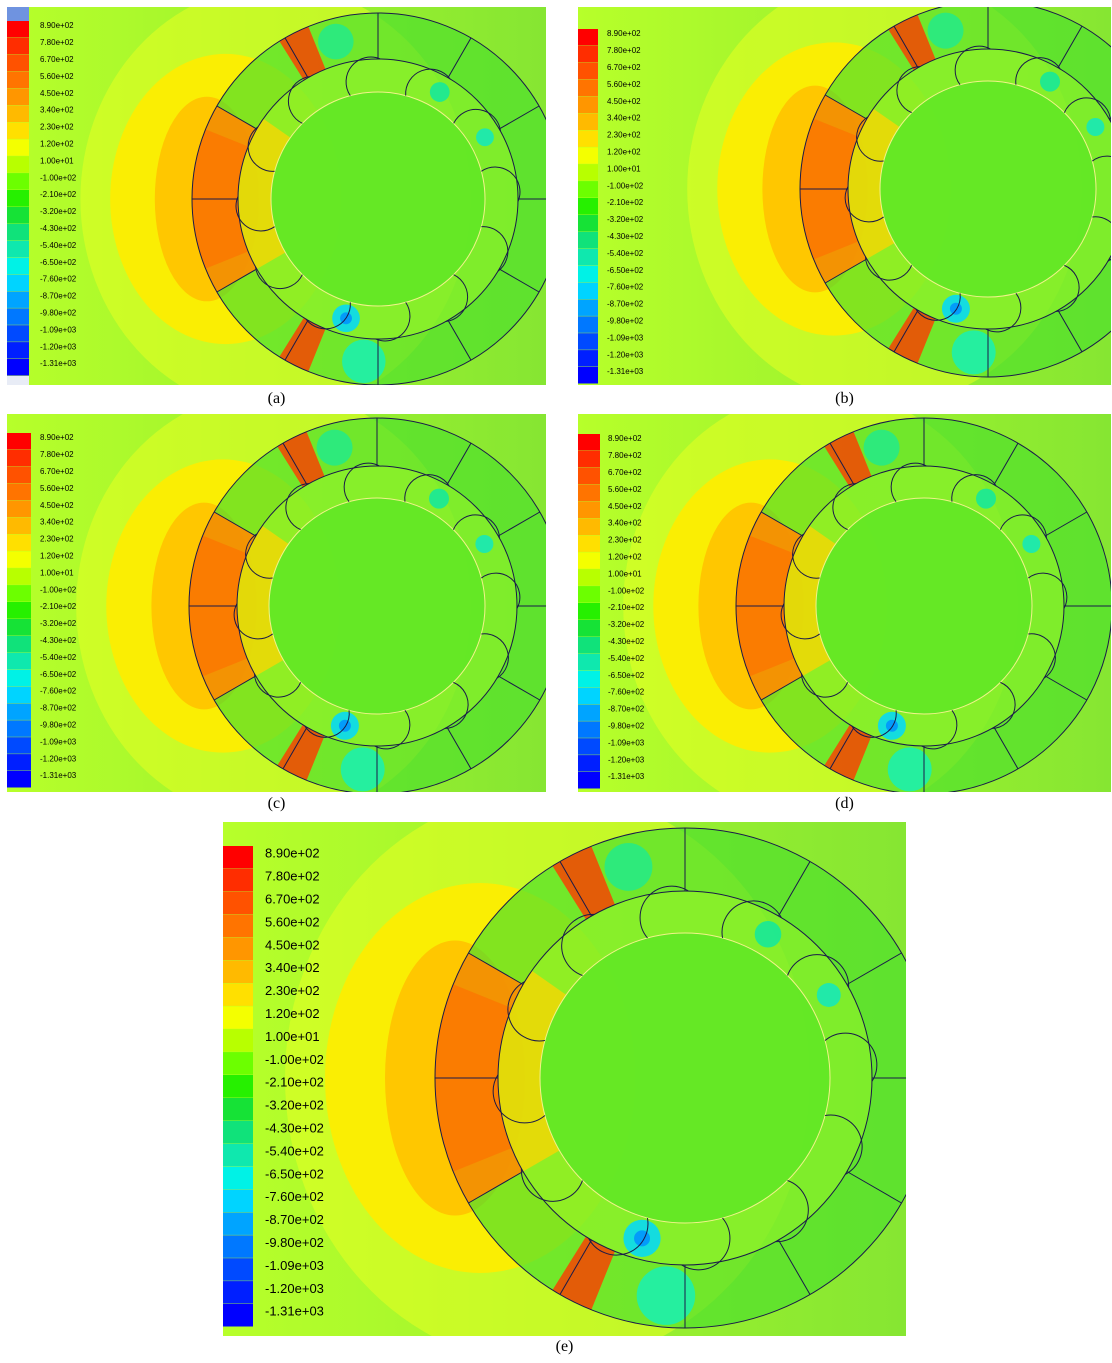  I want to click on colorbar-label: -6.50e+02, so click(58, 674).